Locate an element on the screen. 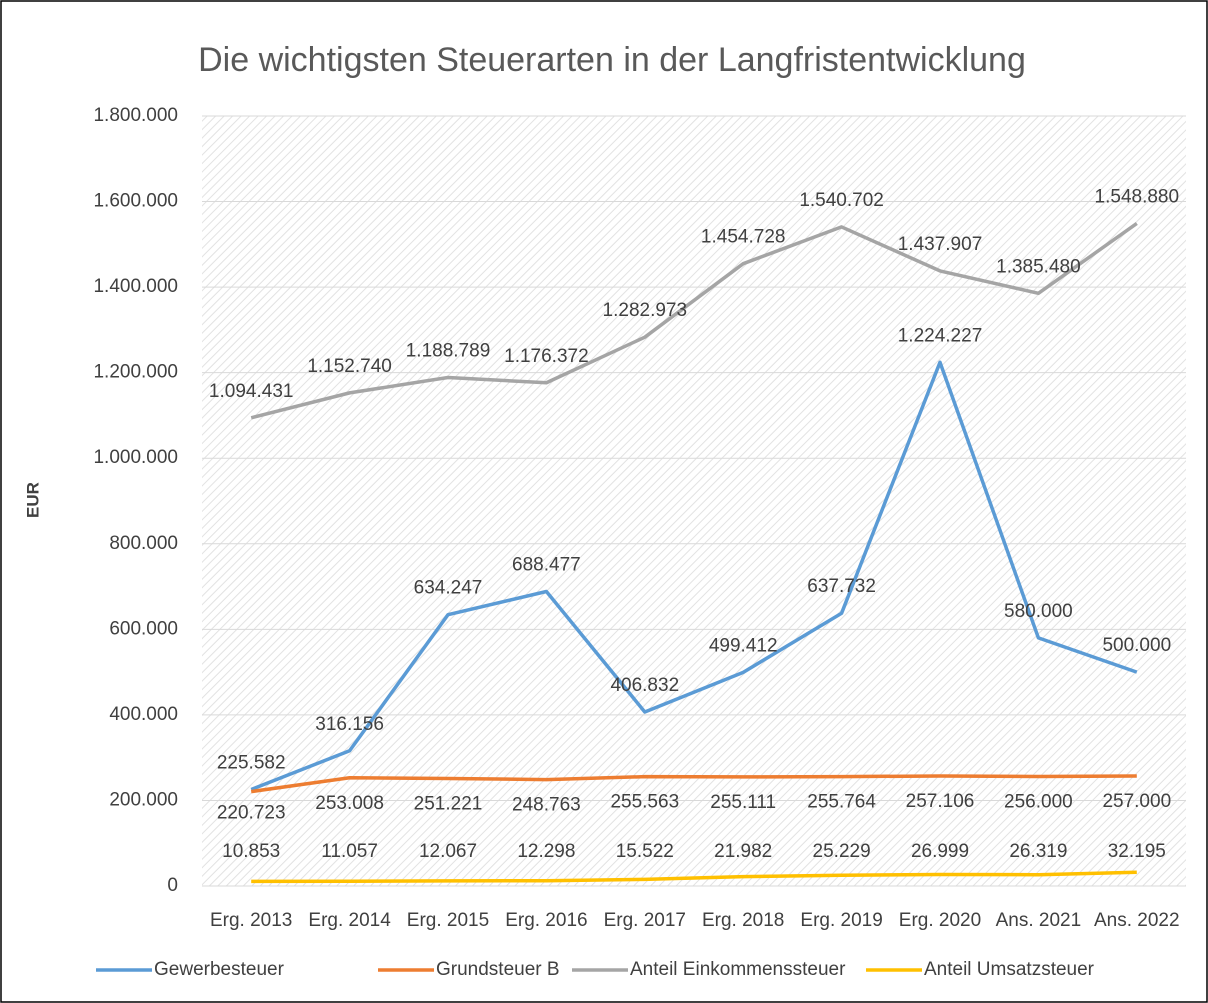 This screenshot has height=1003, width=1208. y-tick-label: 1.000.000 is located at coordinates (135, 457).